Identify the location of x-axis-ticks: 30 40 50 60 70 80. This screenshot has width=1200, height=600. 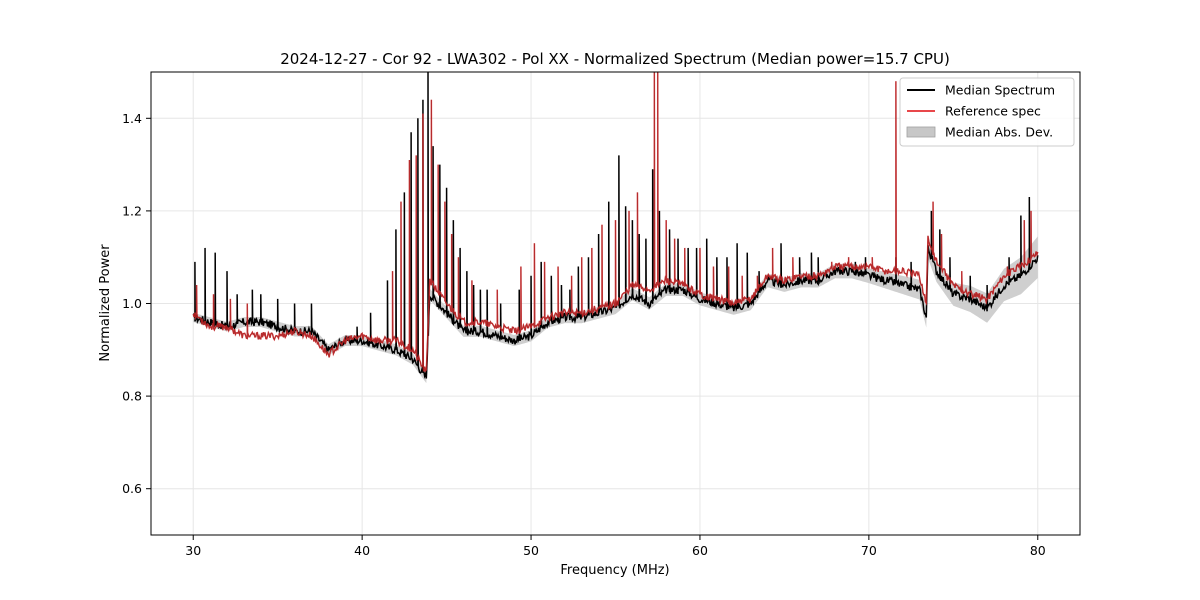
(615, 546).